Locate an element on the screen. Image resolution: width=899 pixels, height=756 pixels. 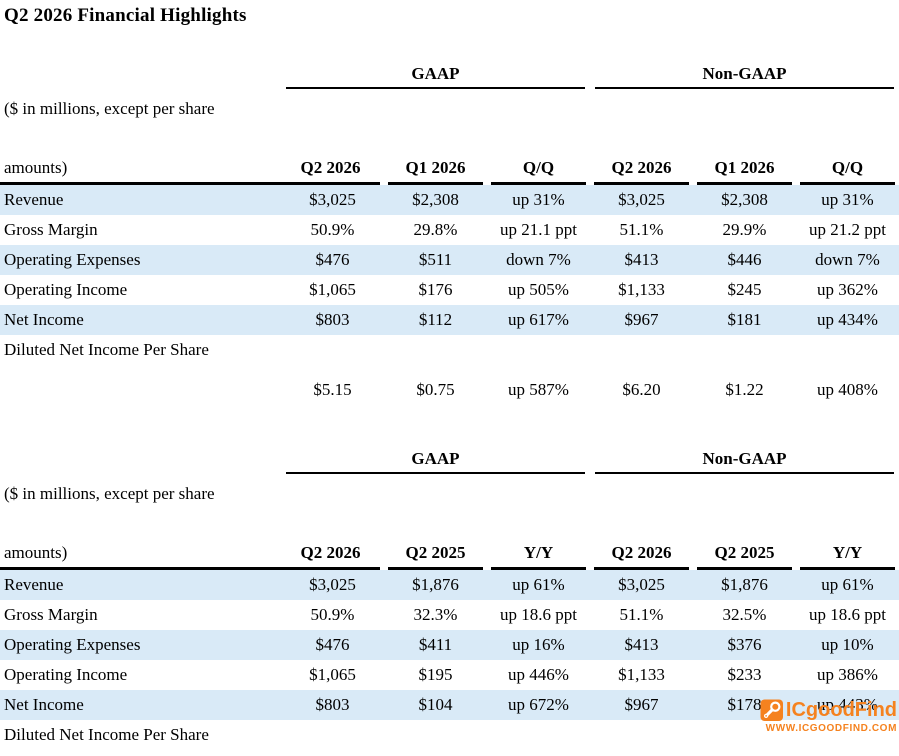
cell-value: up 16% is located at coordinates (538, 644).